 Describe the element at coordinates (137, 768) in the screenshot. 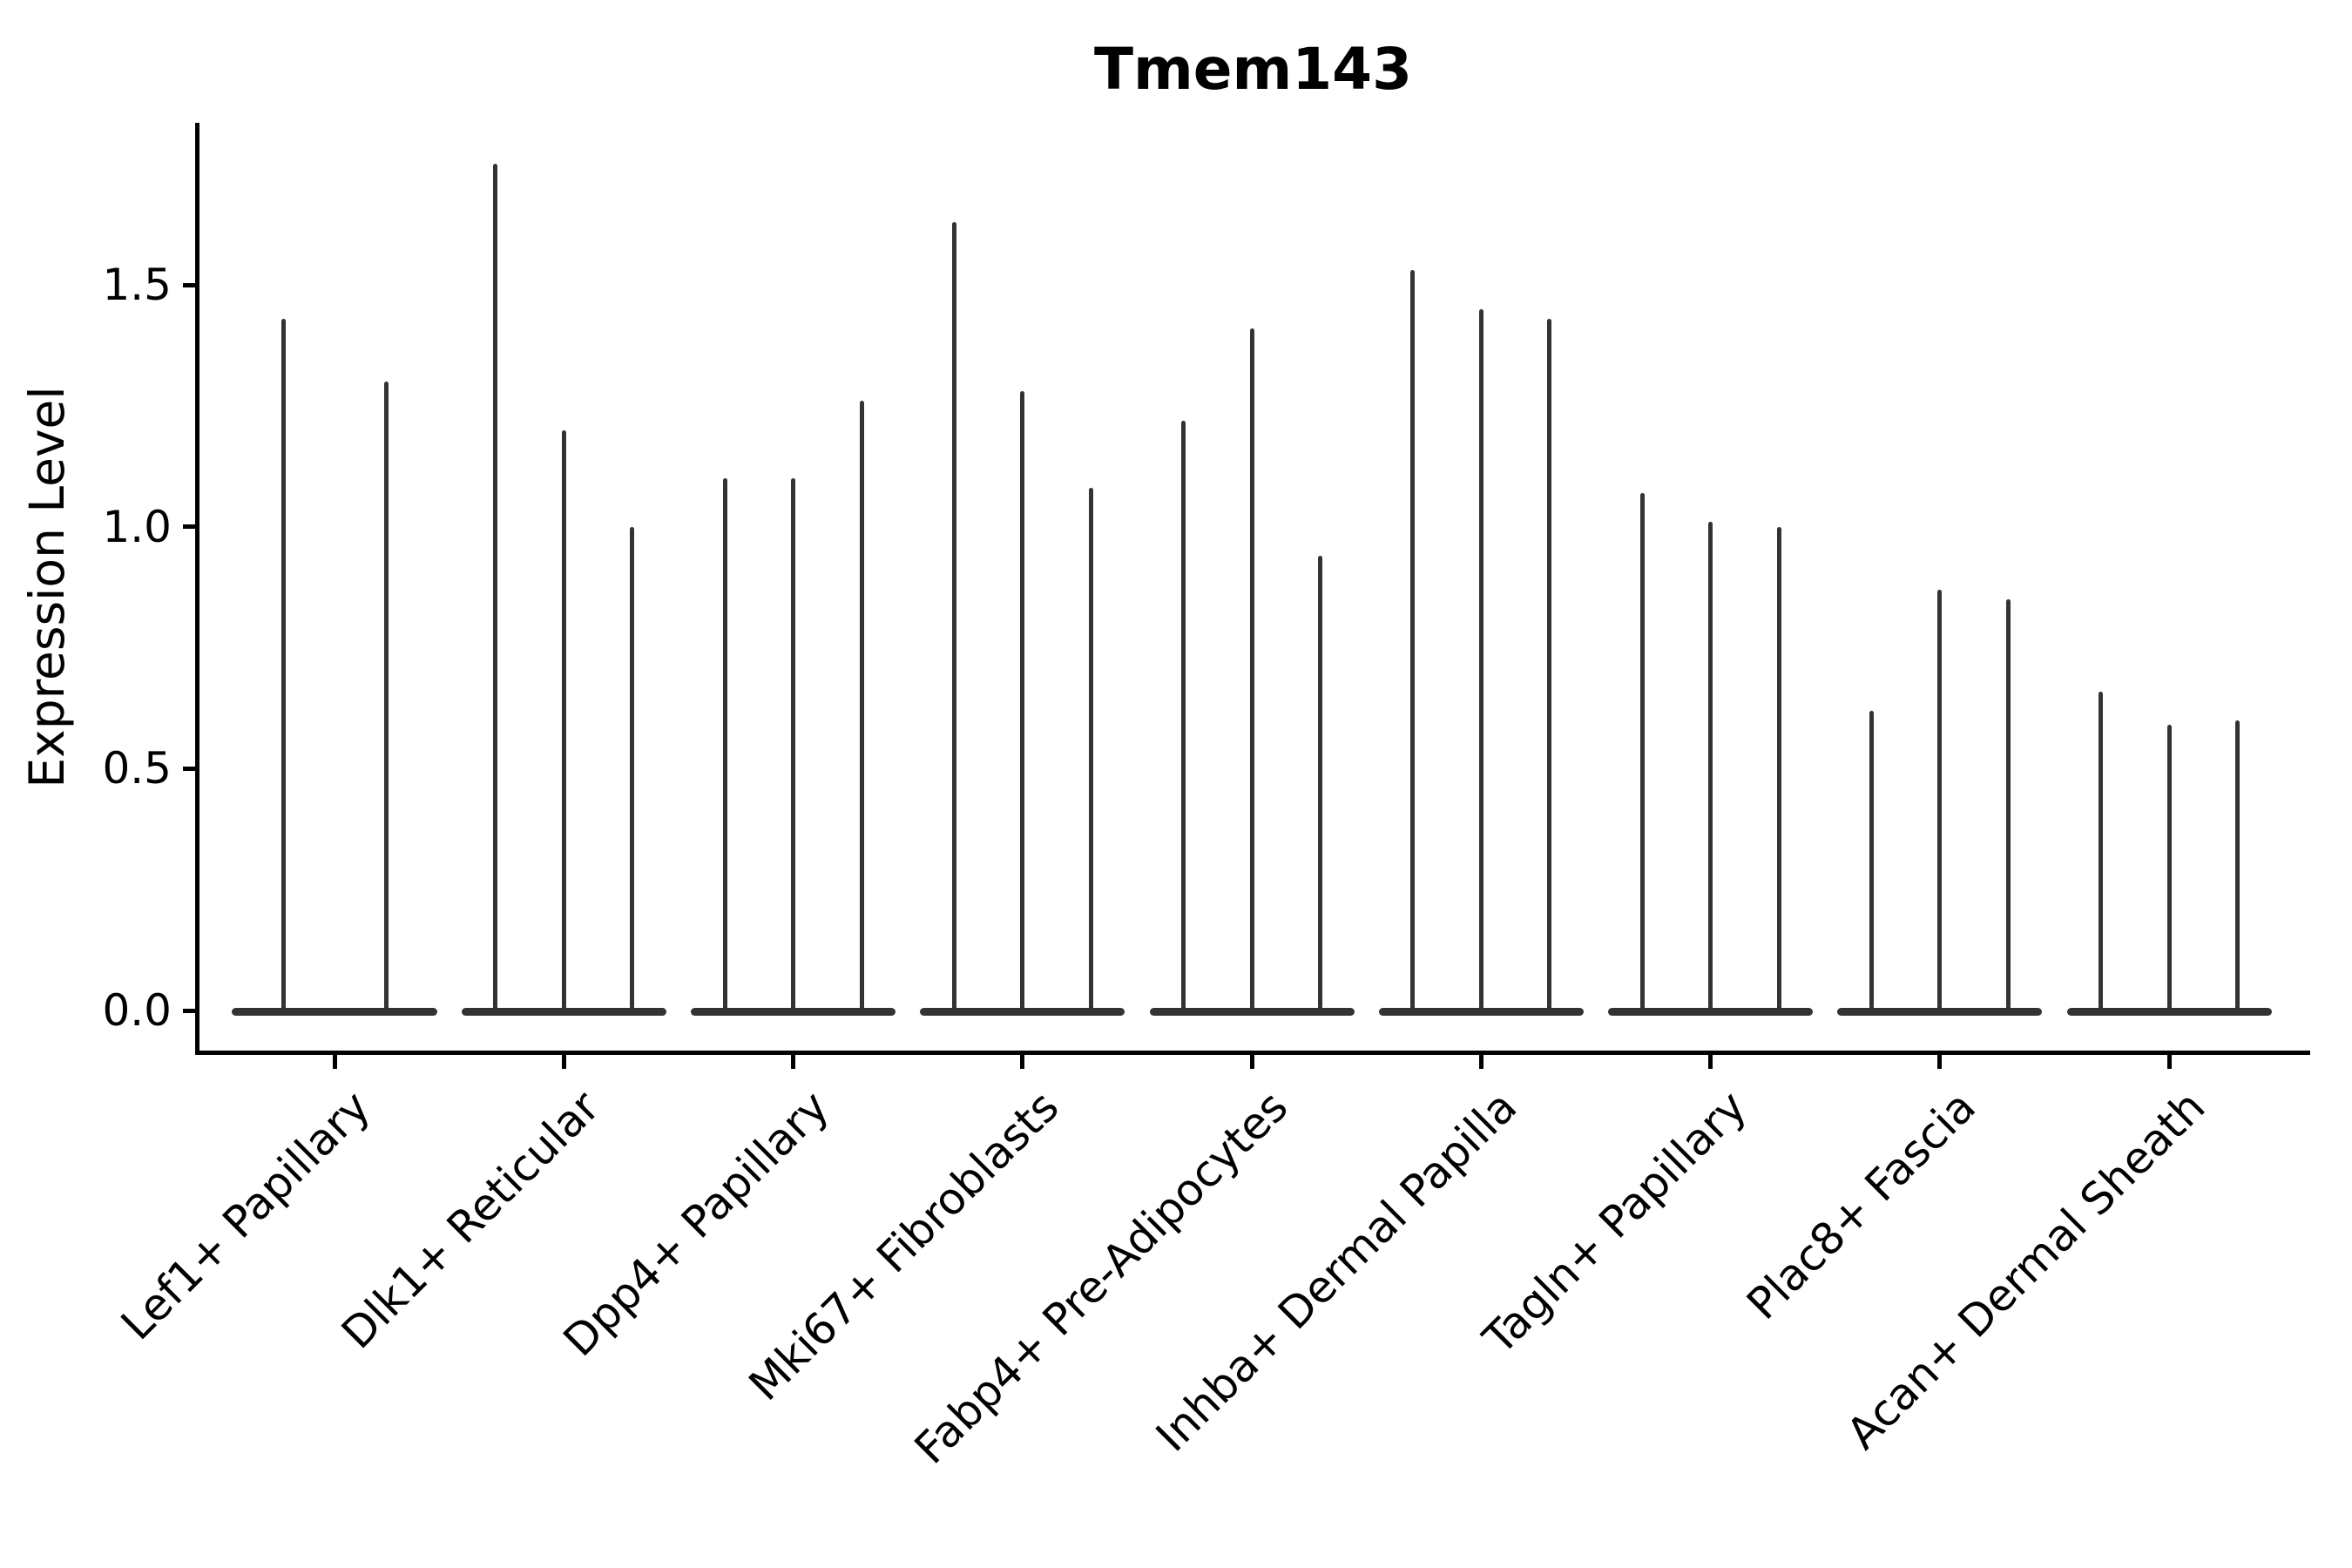

I see `y-tick-label: 0.5` at that location.